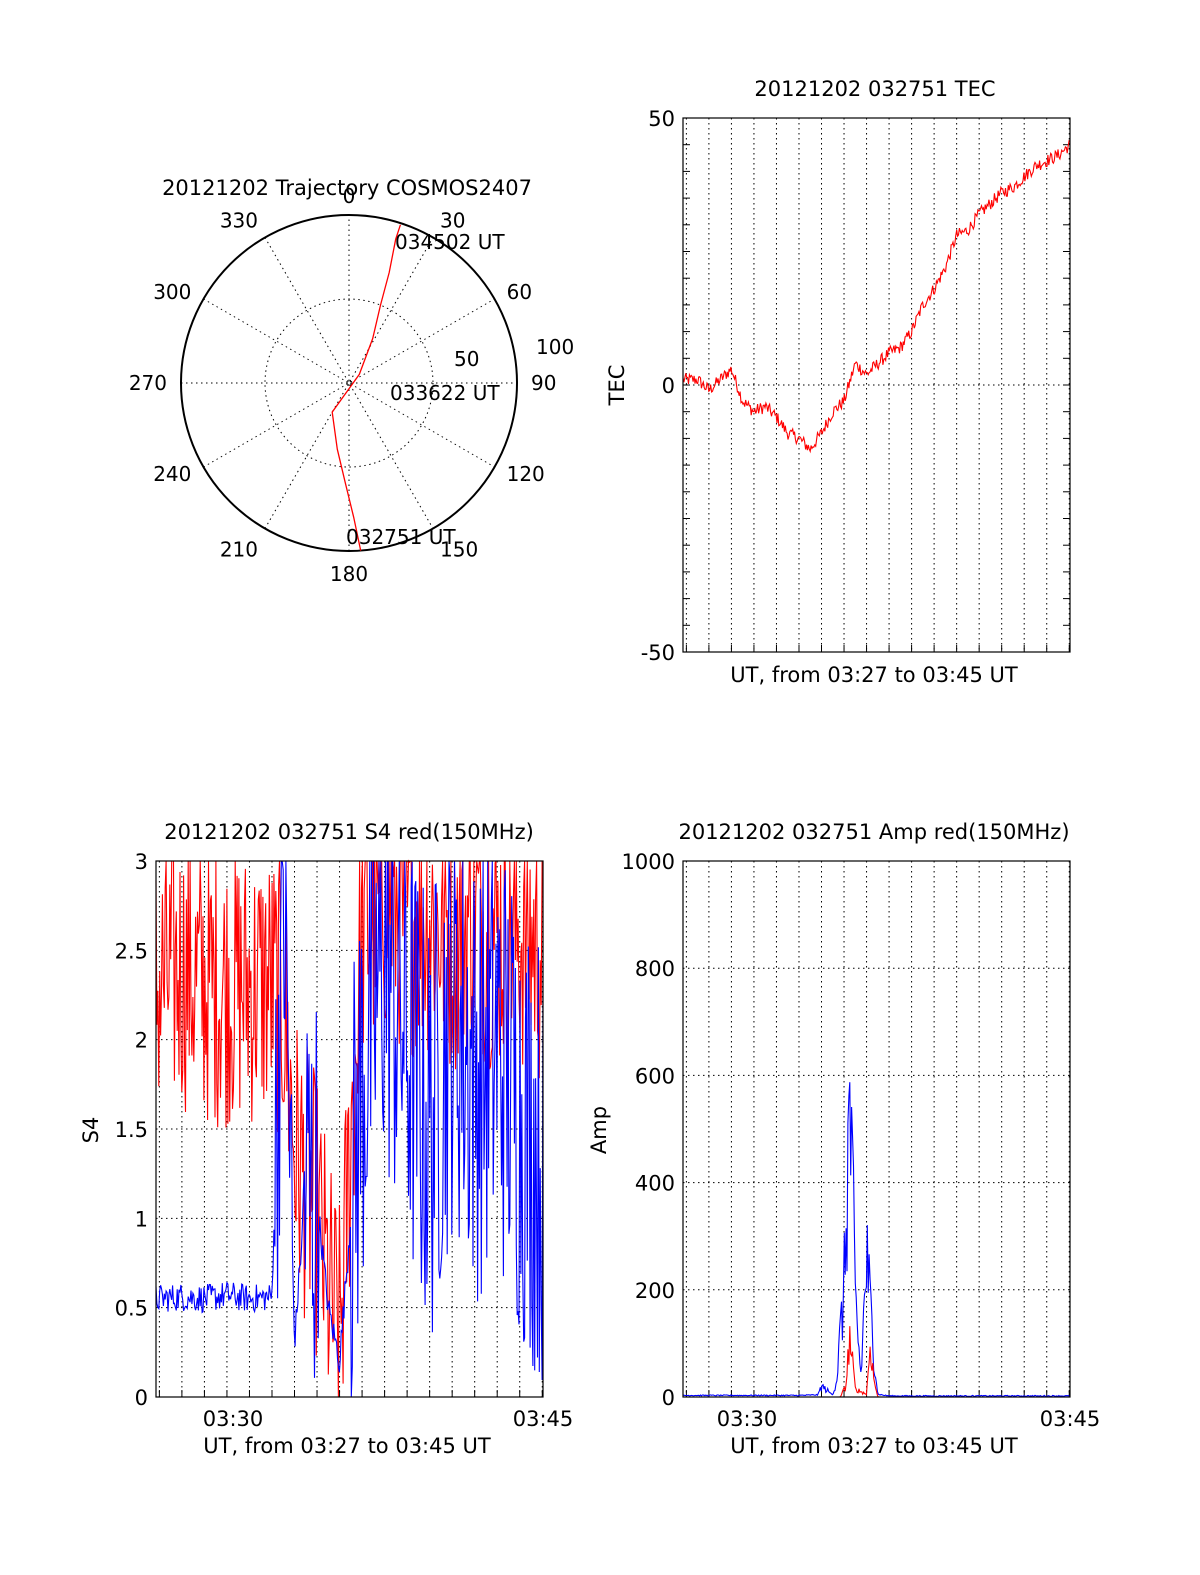 The height and width of the screenshot is (1575, 1200). I want to click on polar-center, so click(349, 383).